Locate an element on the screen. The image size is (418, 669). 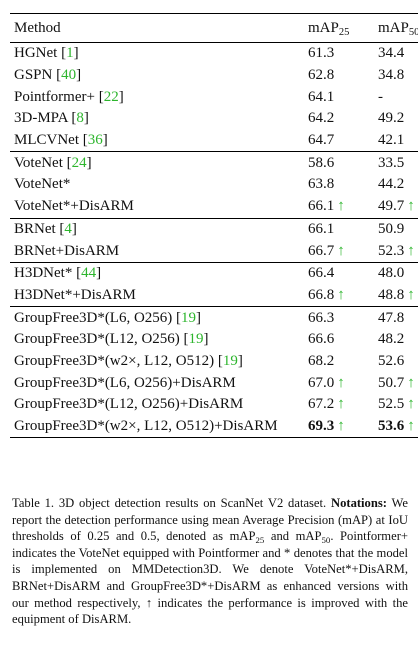
method-name: GroupFree3D*(L12, O256) [ is located at coordinates (101, 339).